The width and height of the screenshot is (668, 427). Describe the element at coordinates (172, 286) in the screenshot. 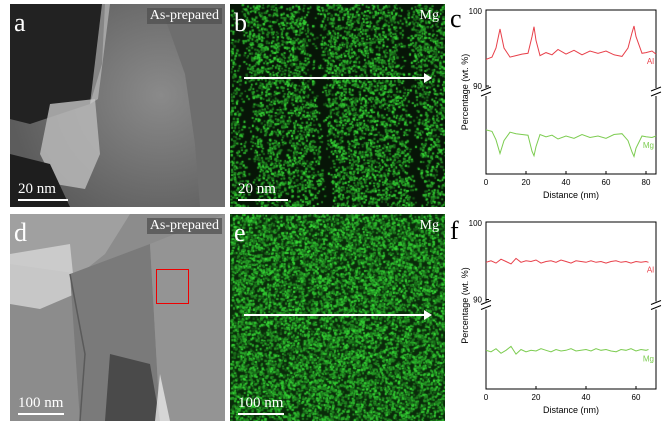

I see `region-of-interest-box` at that location.